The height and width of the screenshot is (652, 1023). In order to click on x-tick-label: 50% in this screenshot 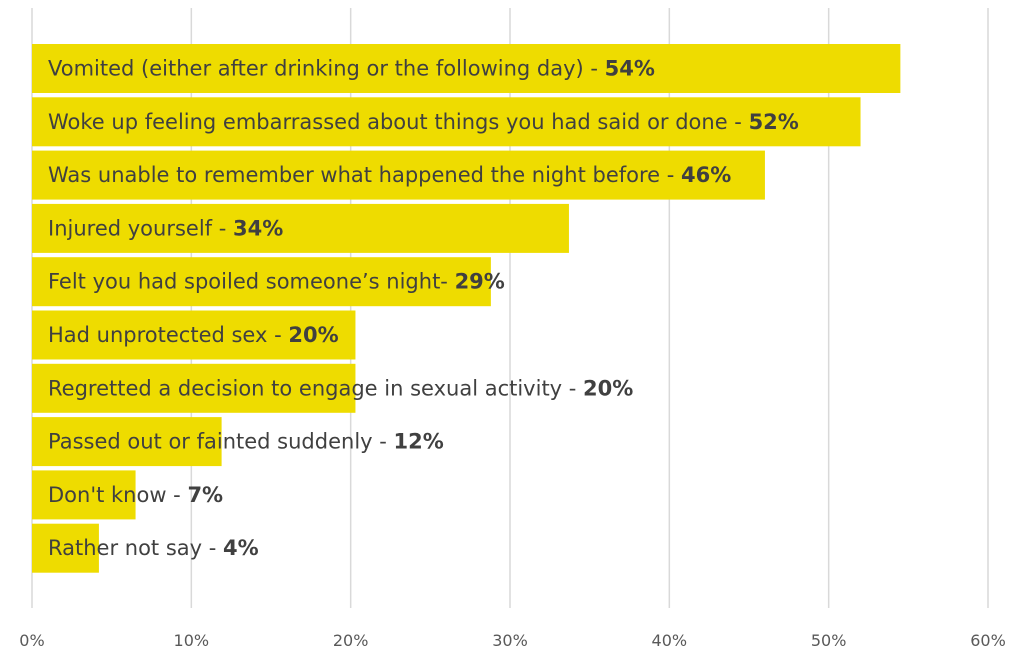, I will do `click(829, 640)`.